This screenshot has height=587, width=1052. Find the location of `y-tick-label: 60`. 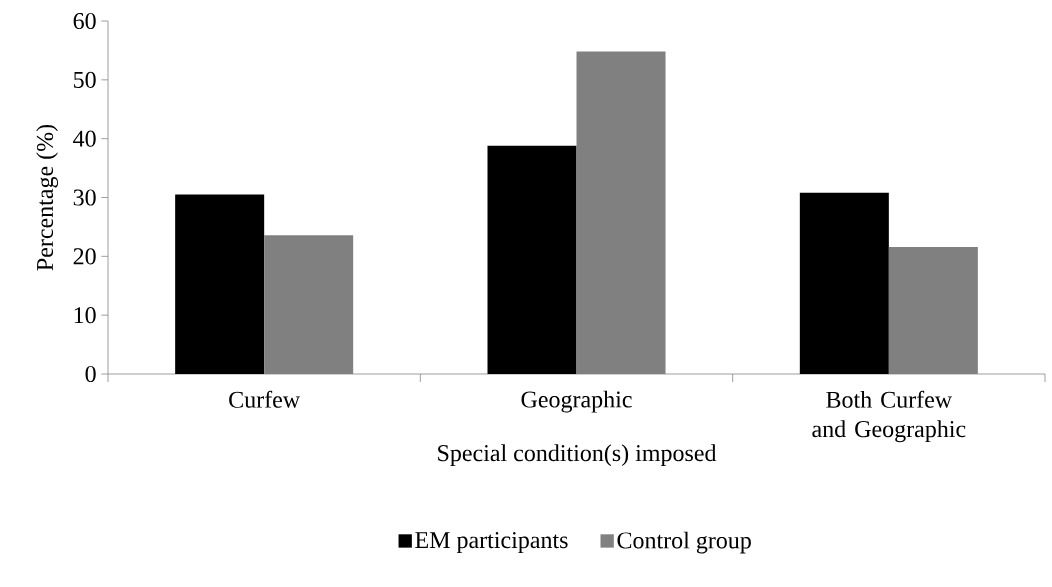

y-tick-label: 60 is located at coordinates (84, 21).